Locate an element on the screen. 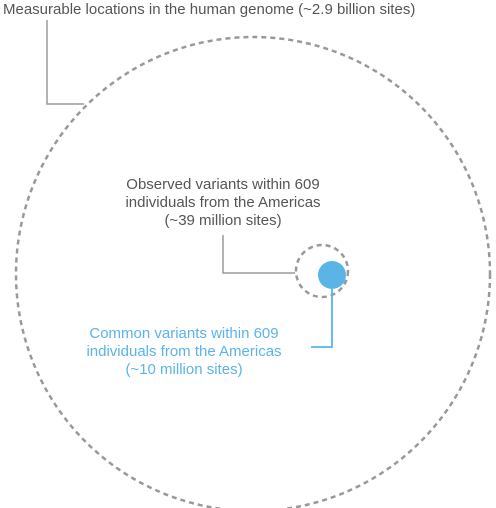 This screenshot has height=508, width=496. common-label-line-2: individuals from the Americas is located at coordinates (184, 351).